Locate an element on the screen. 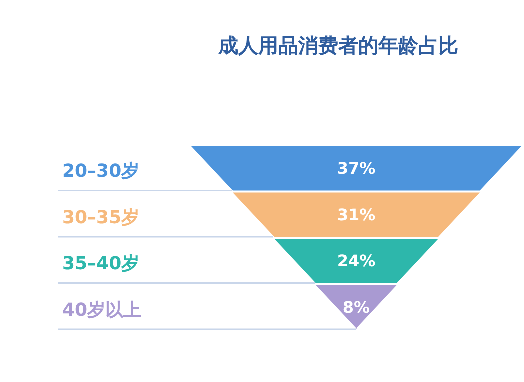 The width and height of the screenshot is (524, 382). category-label: 40岁以上 is located at coordinates (102, 310).